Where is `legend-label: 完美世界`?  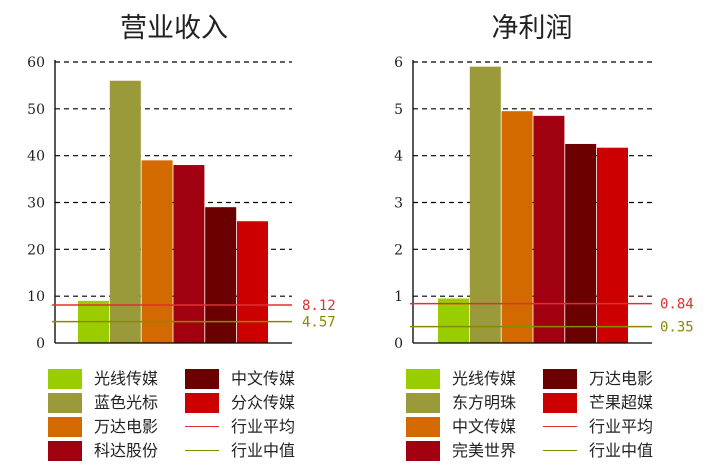
legend-label: 完美世界 is located at coordinates (484, 450).